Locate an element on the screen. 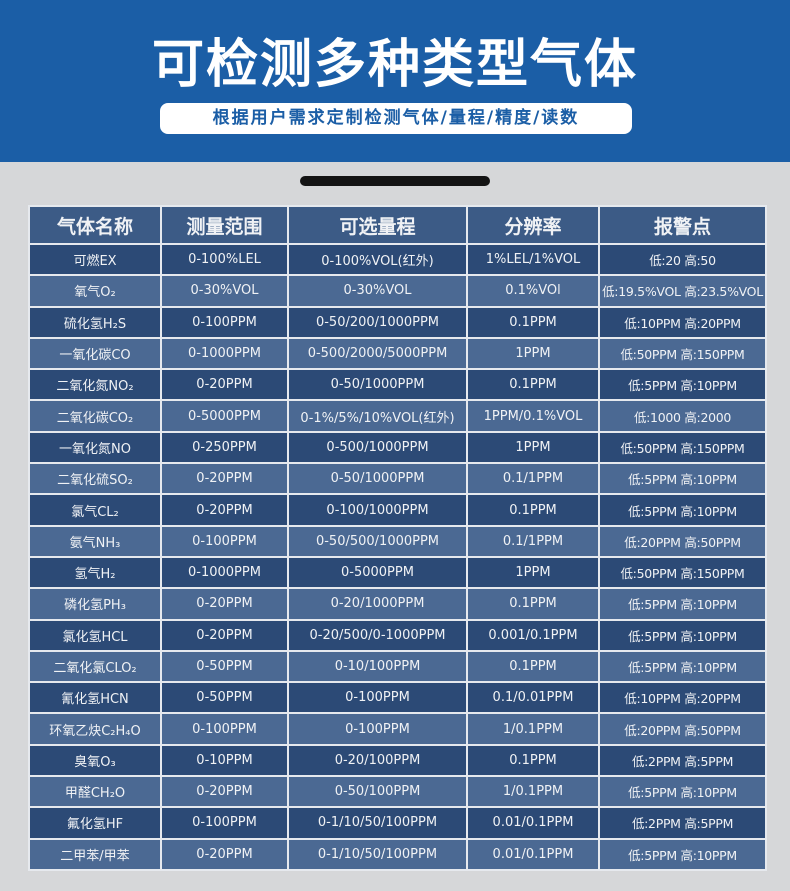 The width and height of the screenshot is (790, 891). column-header-resolution: 分辨率 is located at coordinates (533, 225).